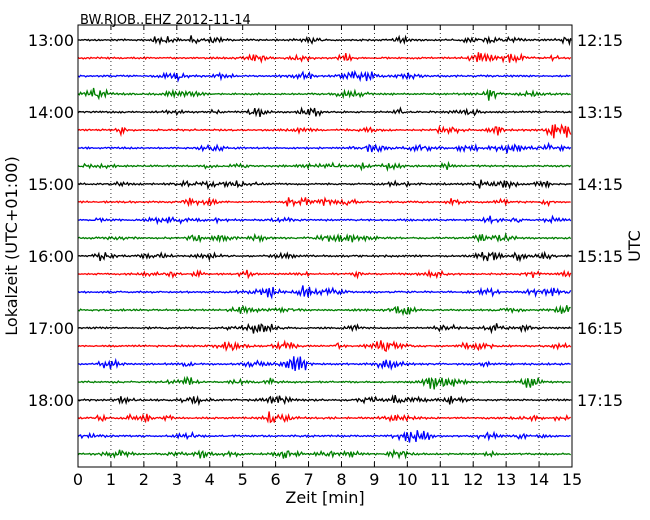  What do you see at coordinates (440, 479) in the screenshot?
I see `x-tick-label: 11` at bounding box center [440, 479].